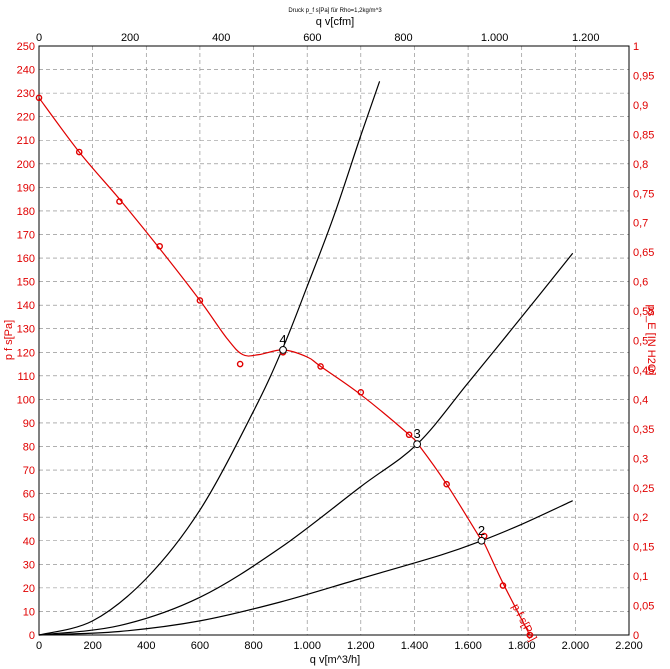 Image resolution: width=670 pixels, height=669 pixels. I want to click on x2-tick-label: 0, so click(39, 38).